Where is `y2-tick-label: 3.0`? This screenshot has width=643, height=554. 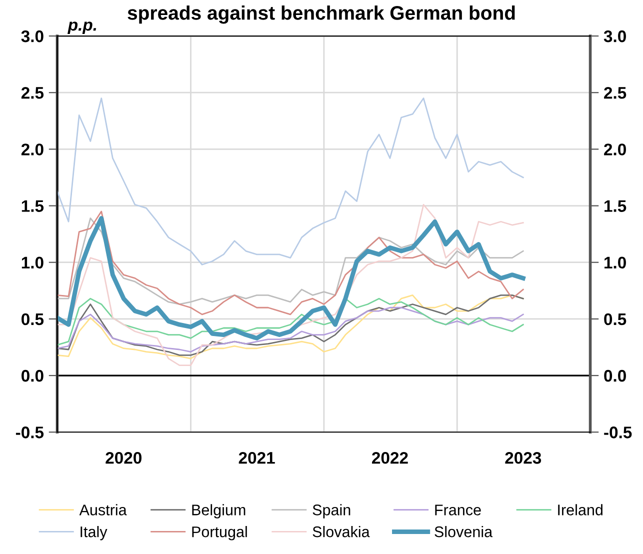
y2-tick-label: 3.0 is located at coordinates (615, 36).